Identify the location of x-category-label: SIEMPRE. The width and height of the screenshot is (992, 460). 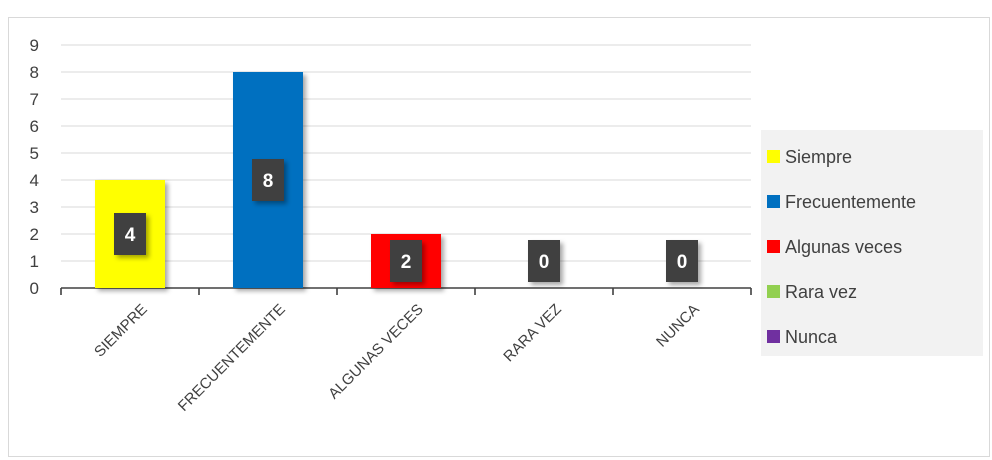
(121, 331).